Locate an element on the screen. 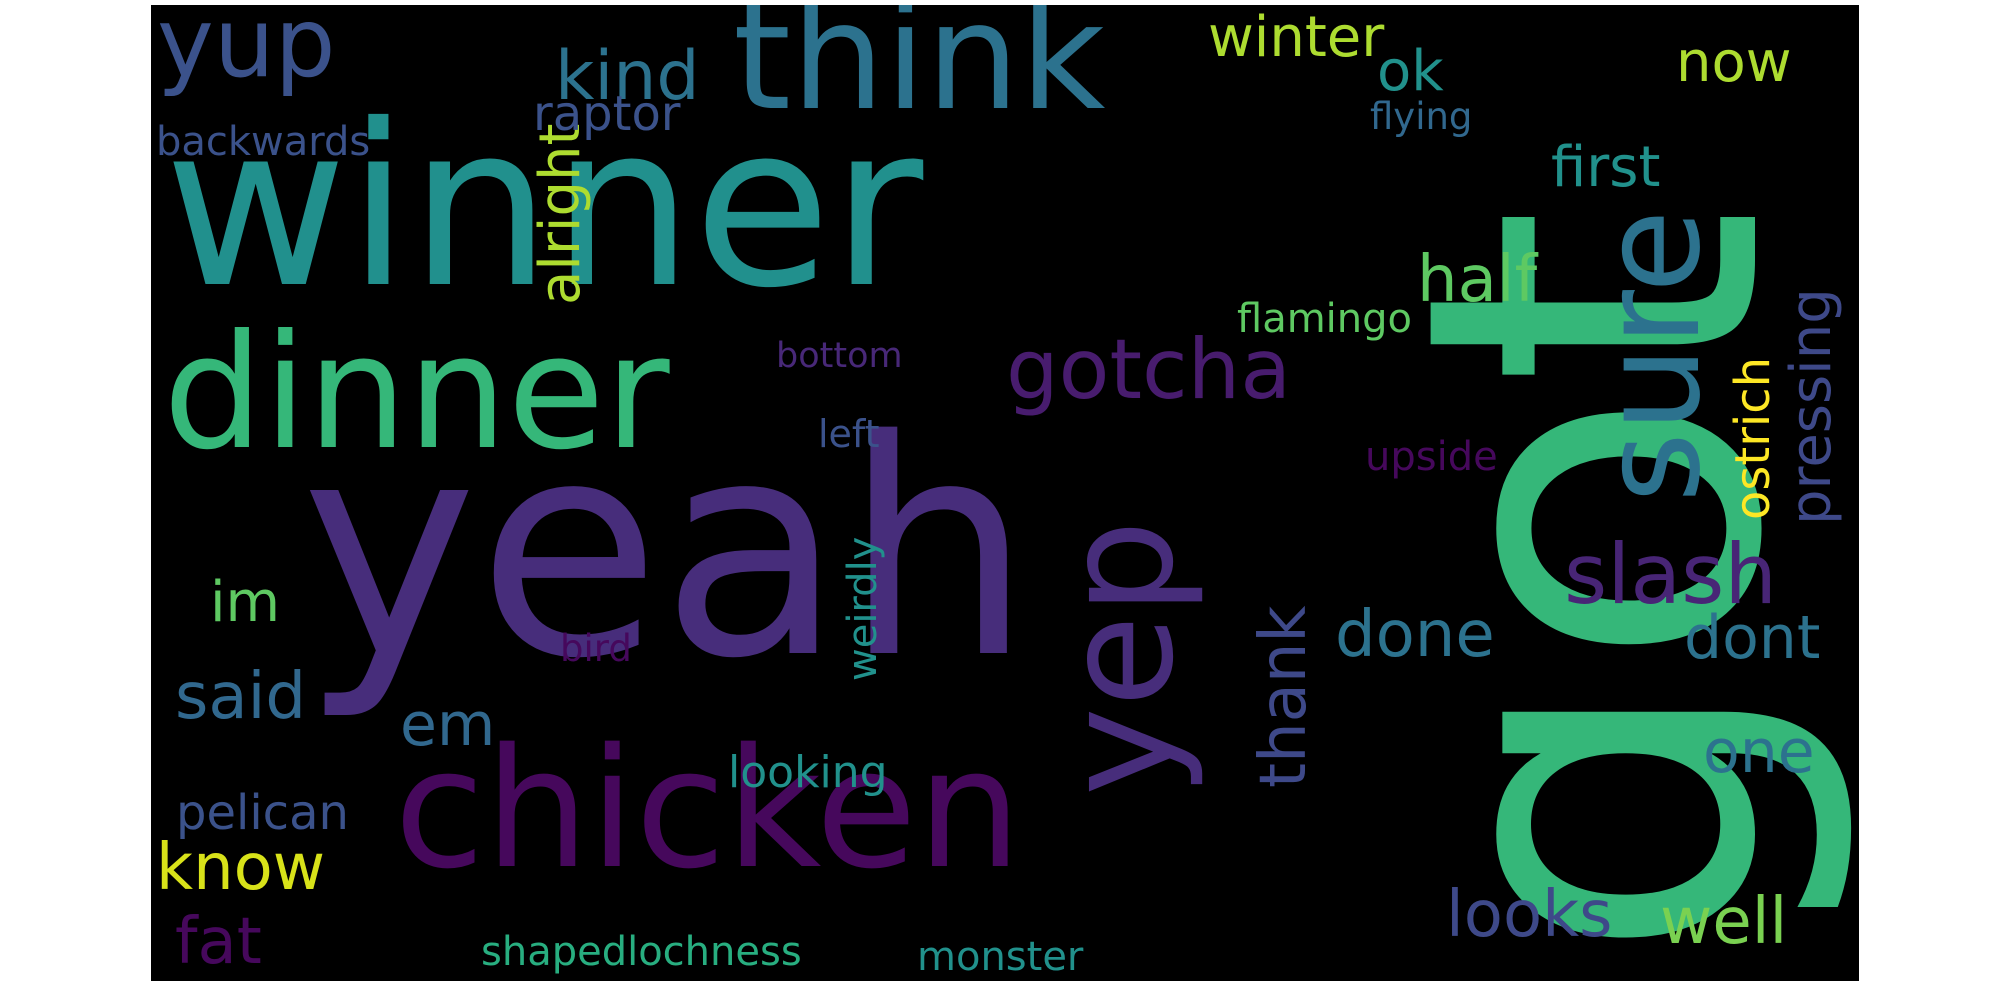 The image size is (2000, 1000). word-ostrich: ostrich is located at coordinates (1753, 438).